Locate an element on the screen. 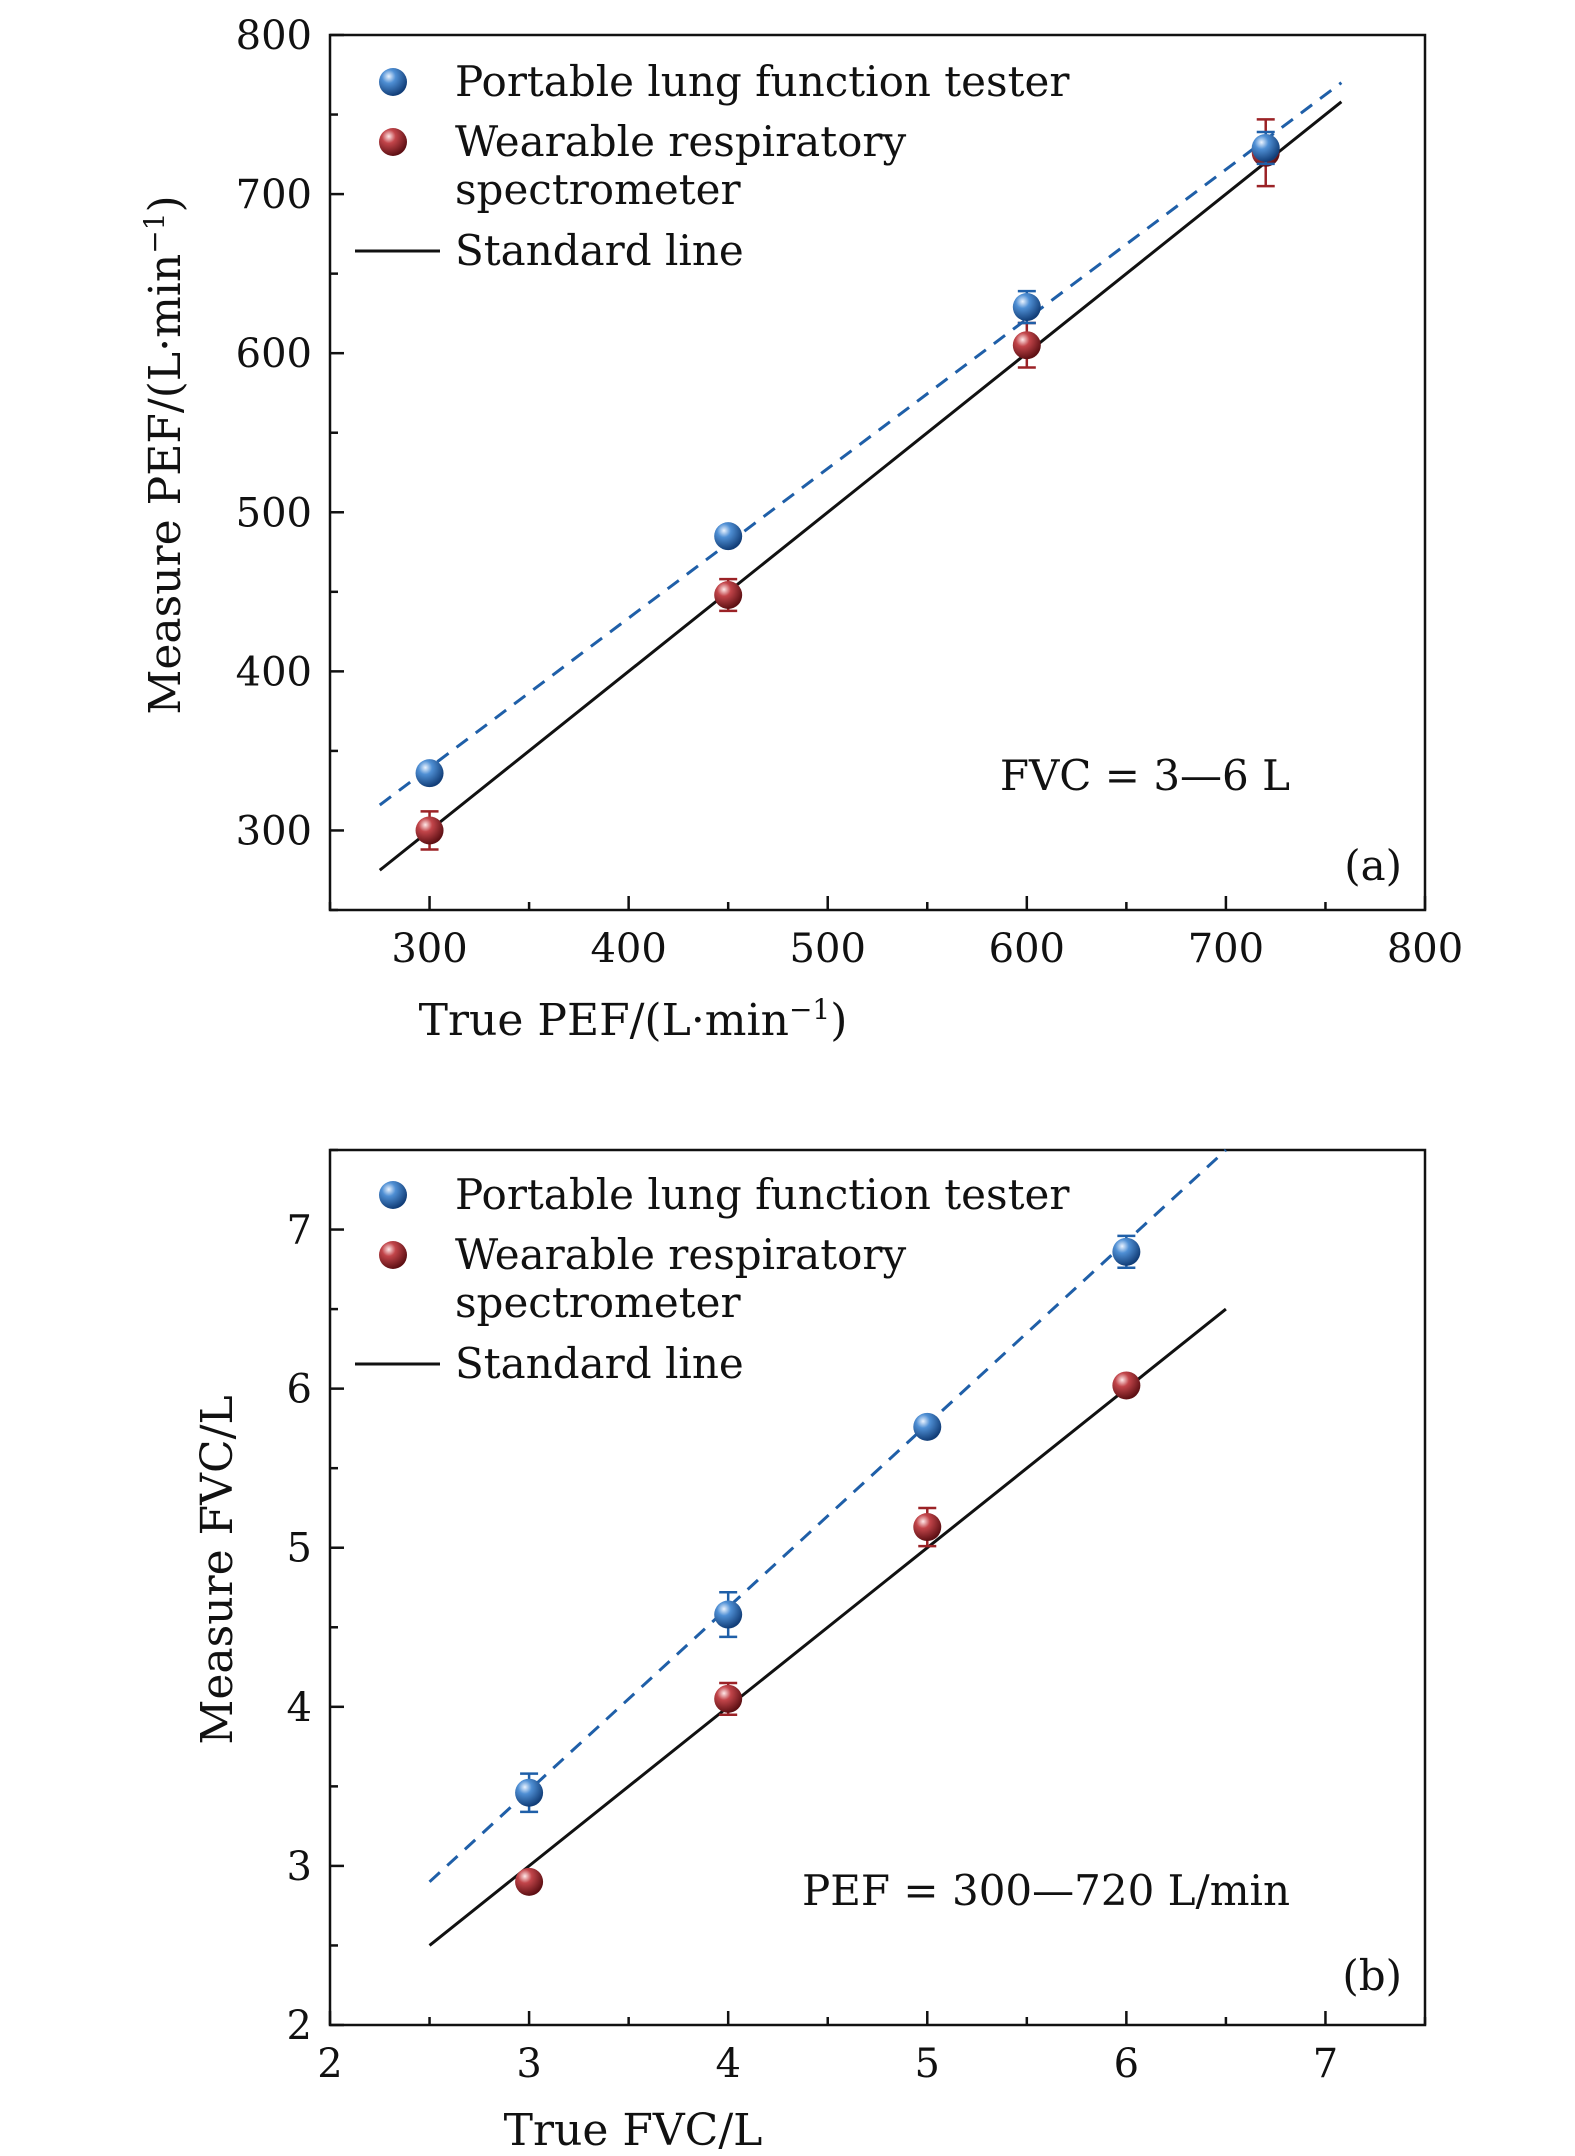  marks-b is located at coordinates (828, 1565).